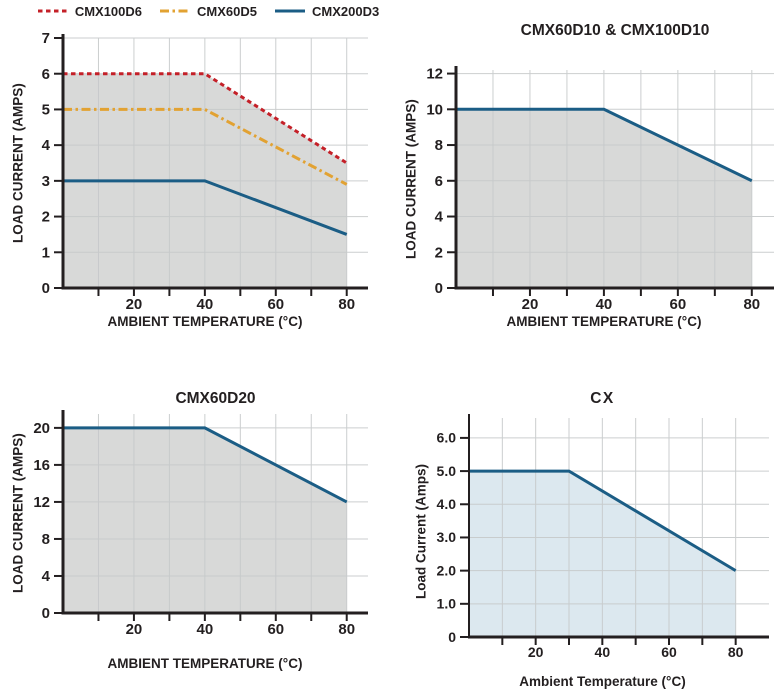  What do you see at coordinates (447, 471) in the screenshot?
I see `svg-text: 5.0` at bounding box center [447, 471].